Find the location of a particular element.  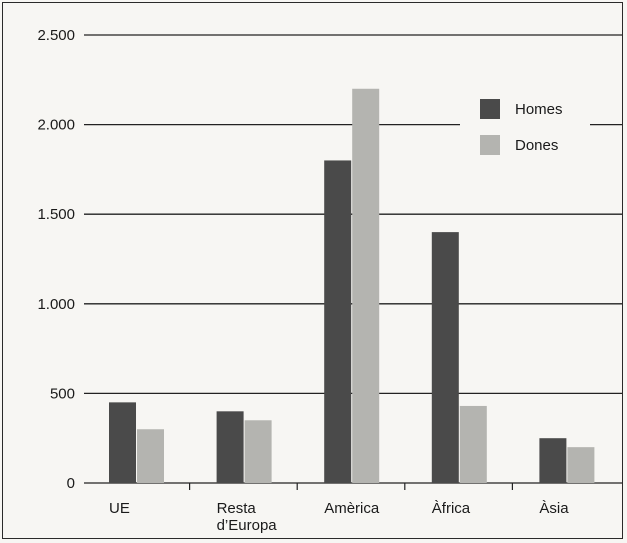

legend-label-homes: Homes is located at coordinates (539, 109).